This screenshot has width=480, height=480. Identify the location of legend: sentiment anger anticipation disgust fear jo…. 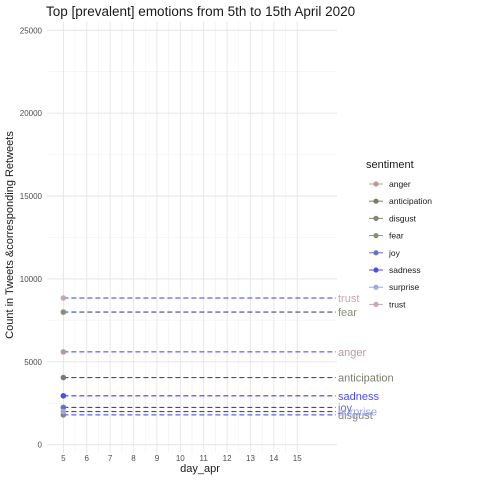
(399, 234).